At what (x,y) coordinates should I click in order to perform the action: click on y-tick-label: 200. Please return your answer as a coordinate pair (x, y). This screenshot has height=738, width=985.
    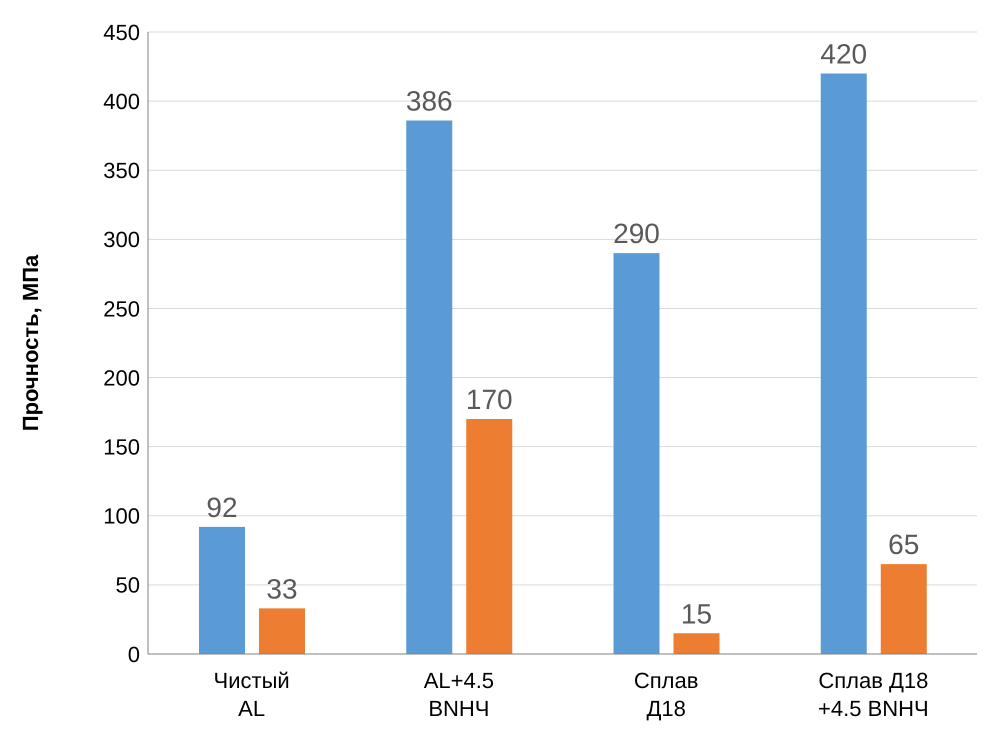
    Looking at the image, I should click on (121, 377).